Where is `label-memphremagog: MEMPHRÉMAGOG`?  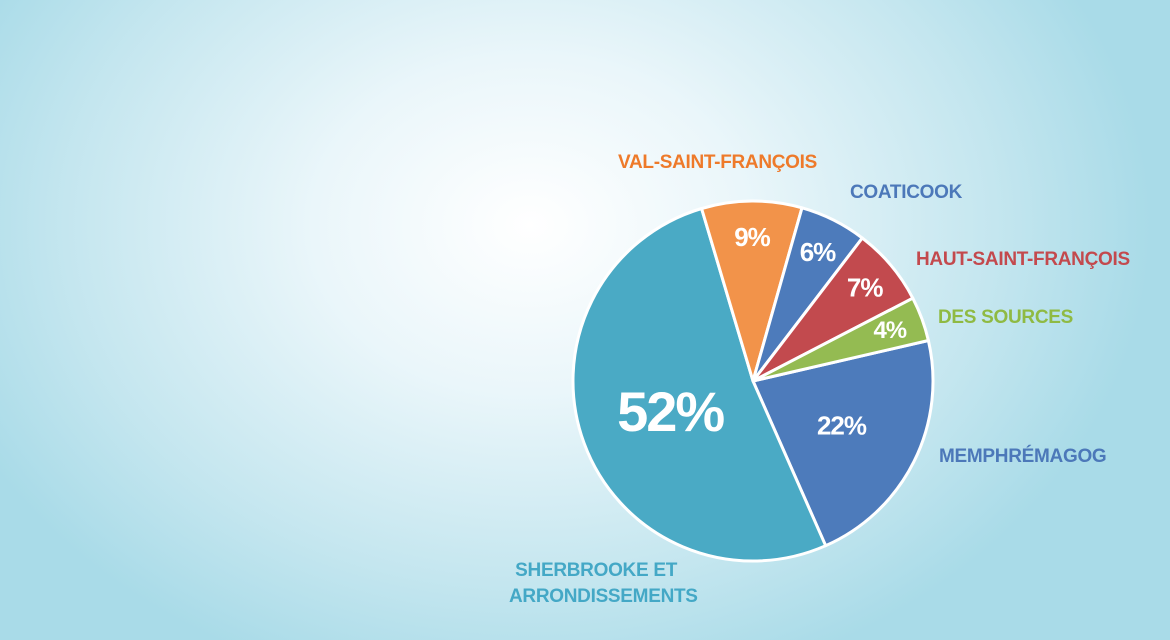
label-memphremagog: MEMPHRÉMAGOG is located at coordinates (1023, 456).